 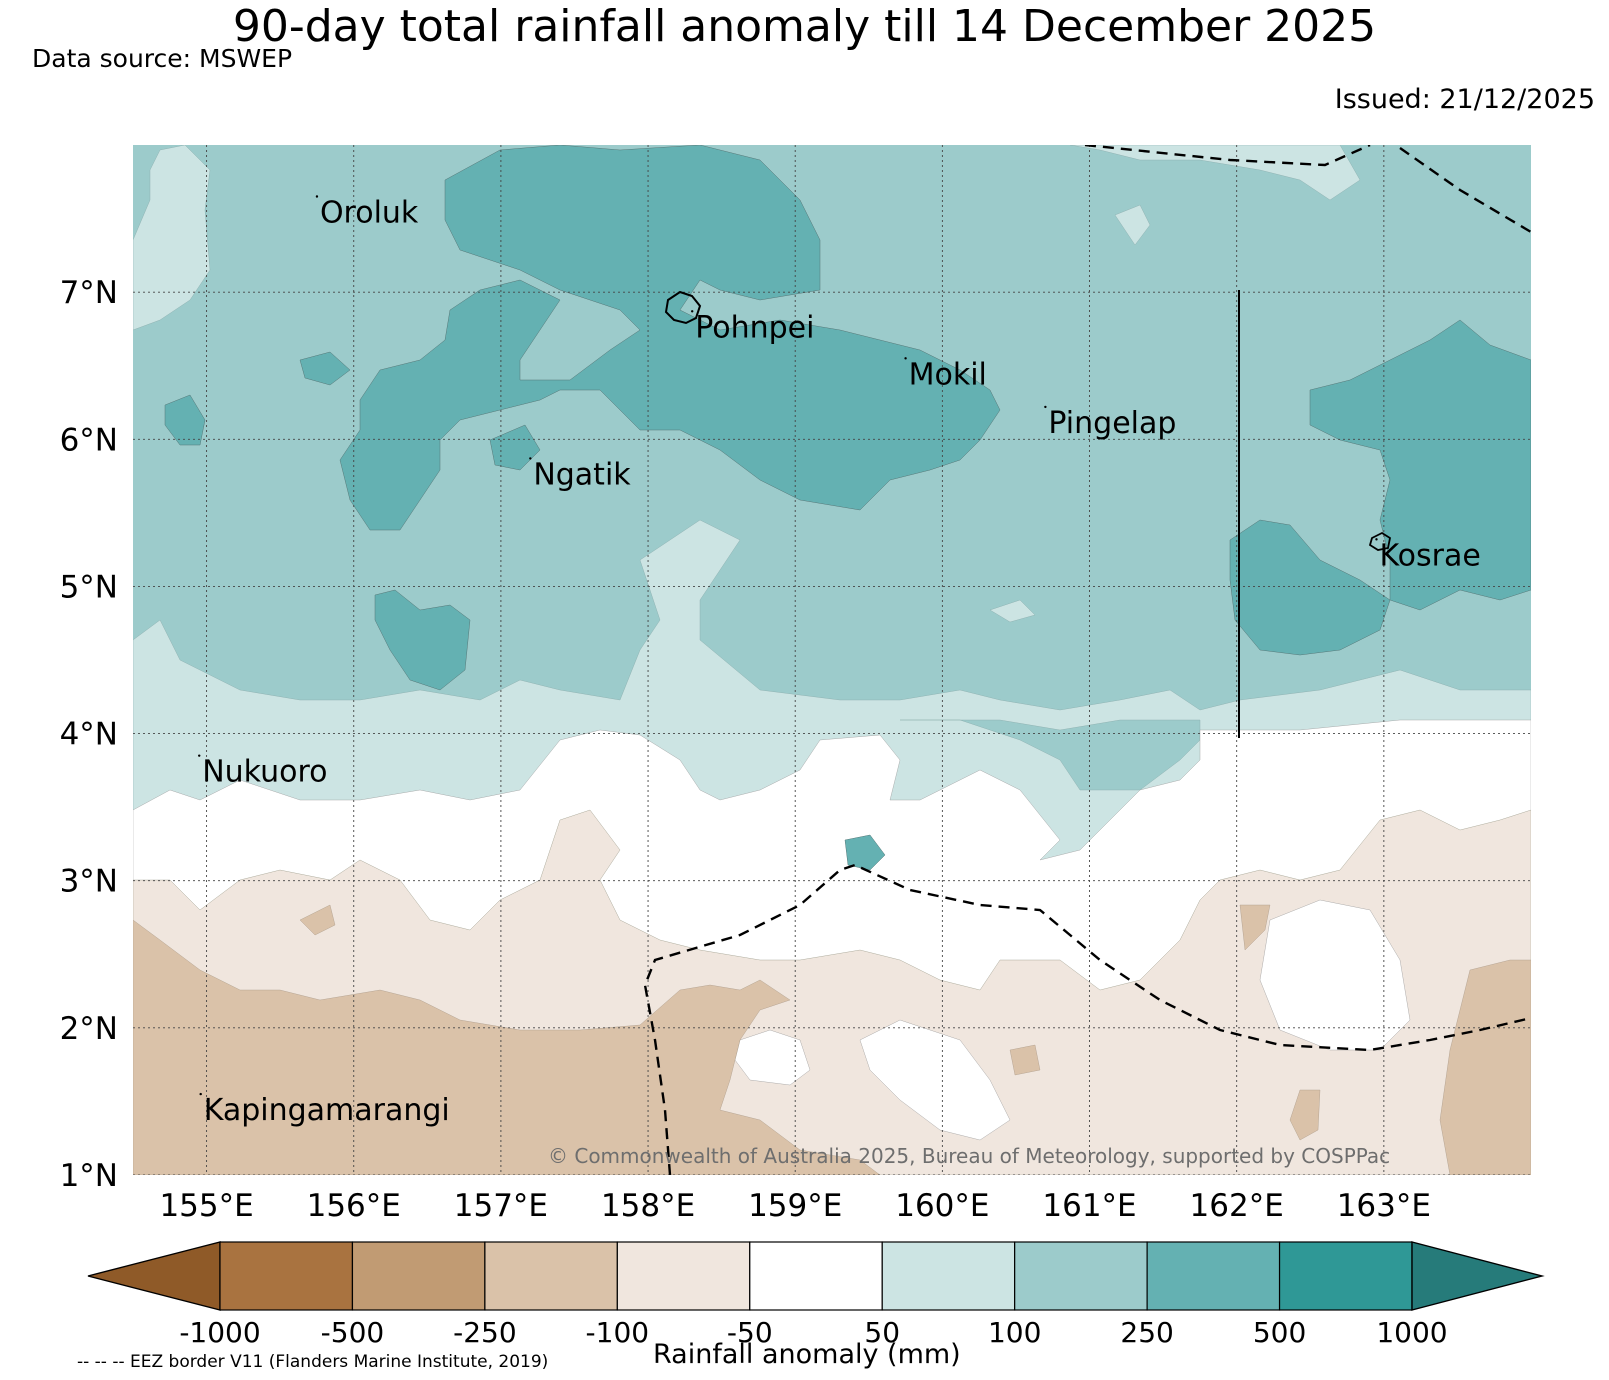 I want to click on place-label: Kapingamarangi, so click(x=327, y=1110).